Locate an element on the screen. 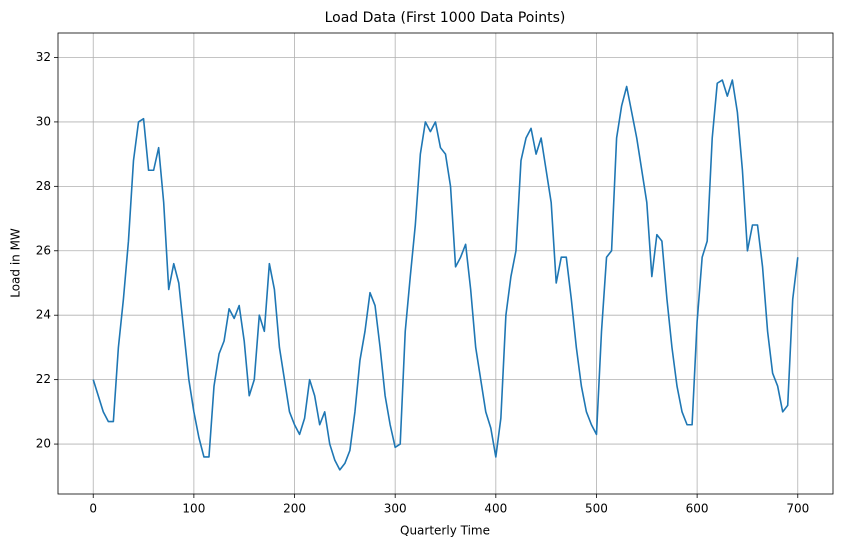  chart-title: Load Data (First 1000 Data Points) is located at coordinates (445, 18).